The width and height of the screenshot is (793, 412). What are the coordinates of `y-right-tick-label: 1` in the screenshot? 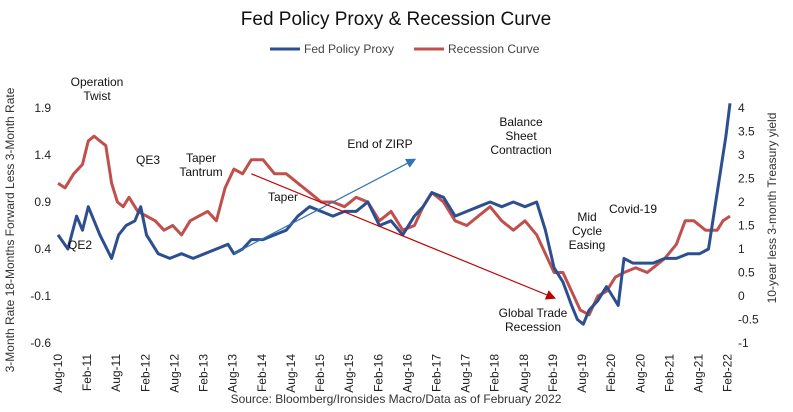 It's located at (741, 249).